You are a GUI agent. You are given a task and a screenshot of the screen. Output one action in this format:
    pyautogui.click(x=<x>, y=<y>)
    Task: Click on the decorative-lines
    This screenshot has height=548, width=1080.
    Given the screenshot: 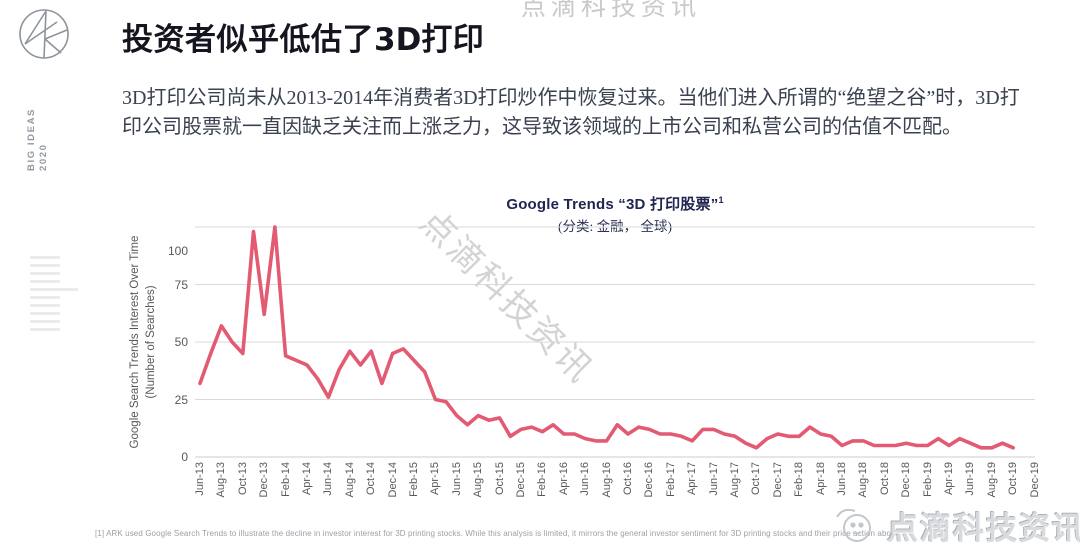 What is the action you would take?
    pyautogui.click(x=54, y=296)
    